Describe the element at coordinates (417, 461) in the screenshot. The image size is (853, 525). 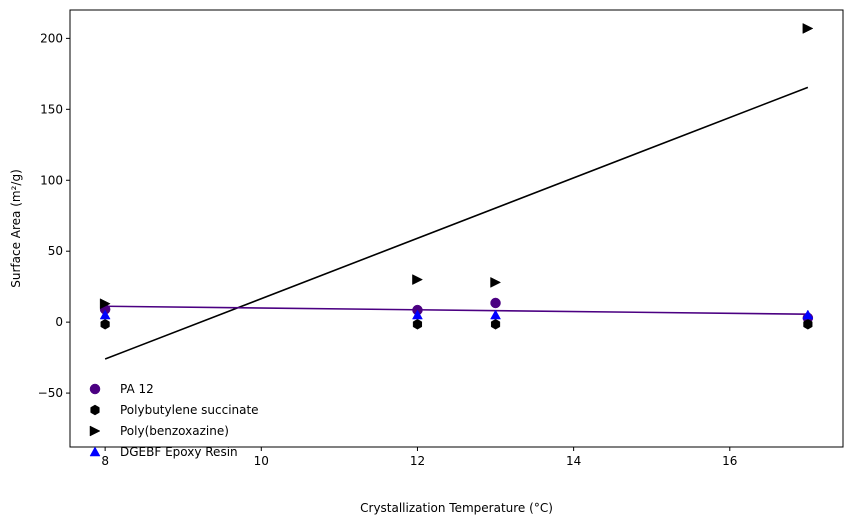
I see `x-tick-label: 12` at that location.